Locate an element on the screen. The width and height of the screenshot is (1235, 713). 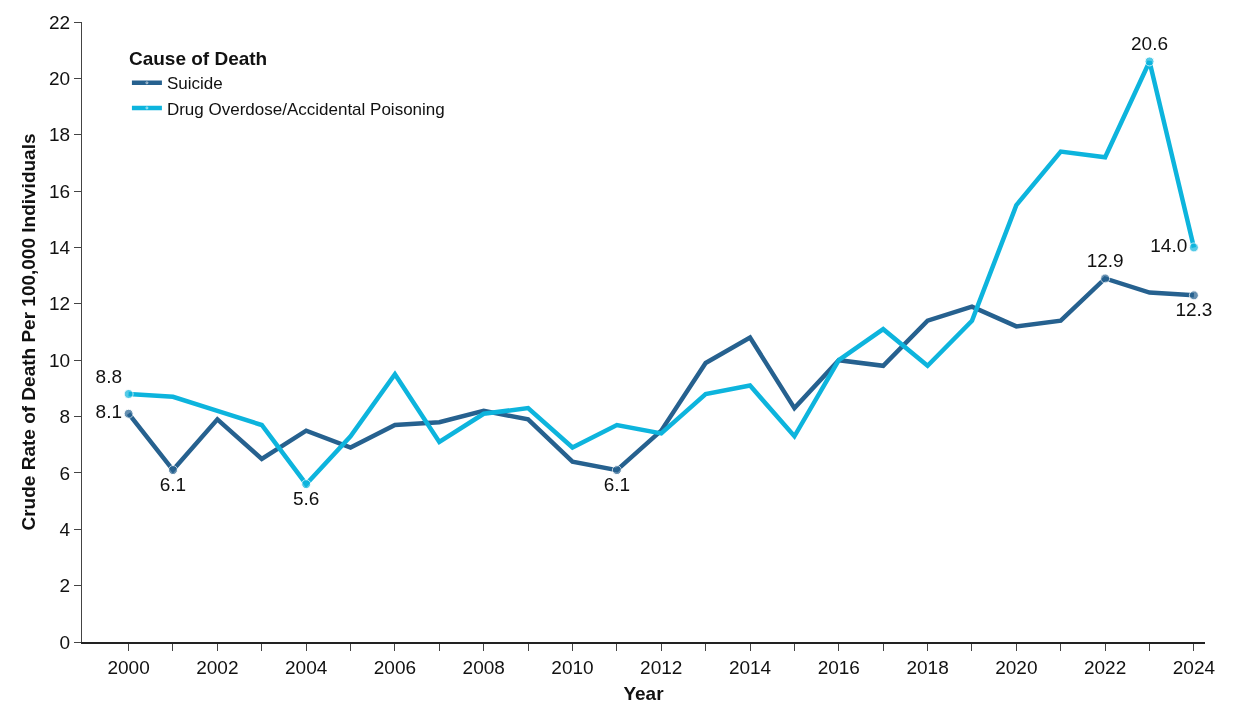
y-tick-label: 8 is located at coordinates (65, 417).